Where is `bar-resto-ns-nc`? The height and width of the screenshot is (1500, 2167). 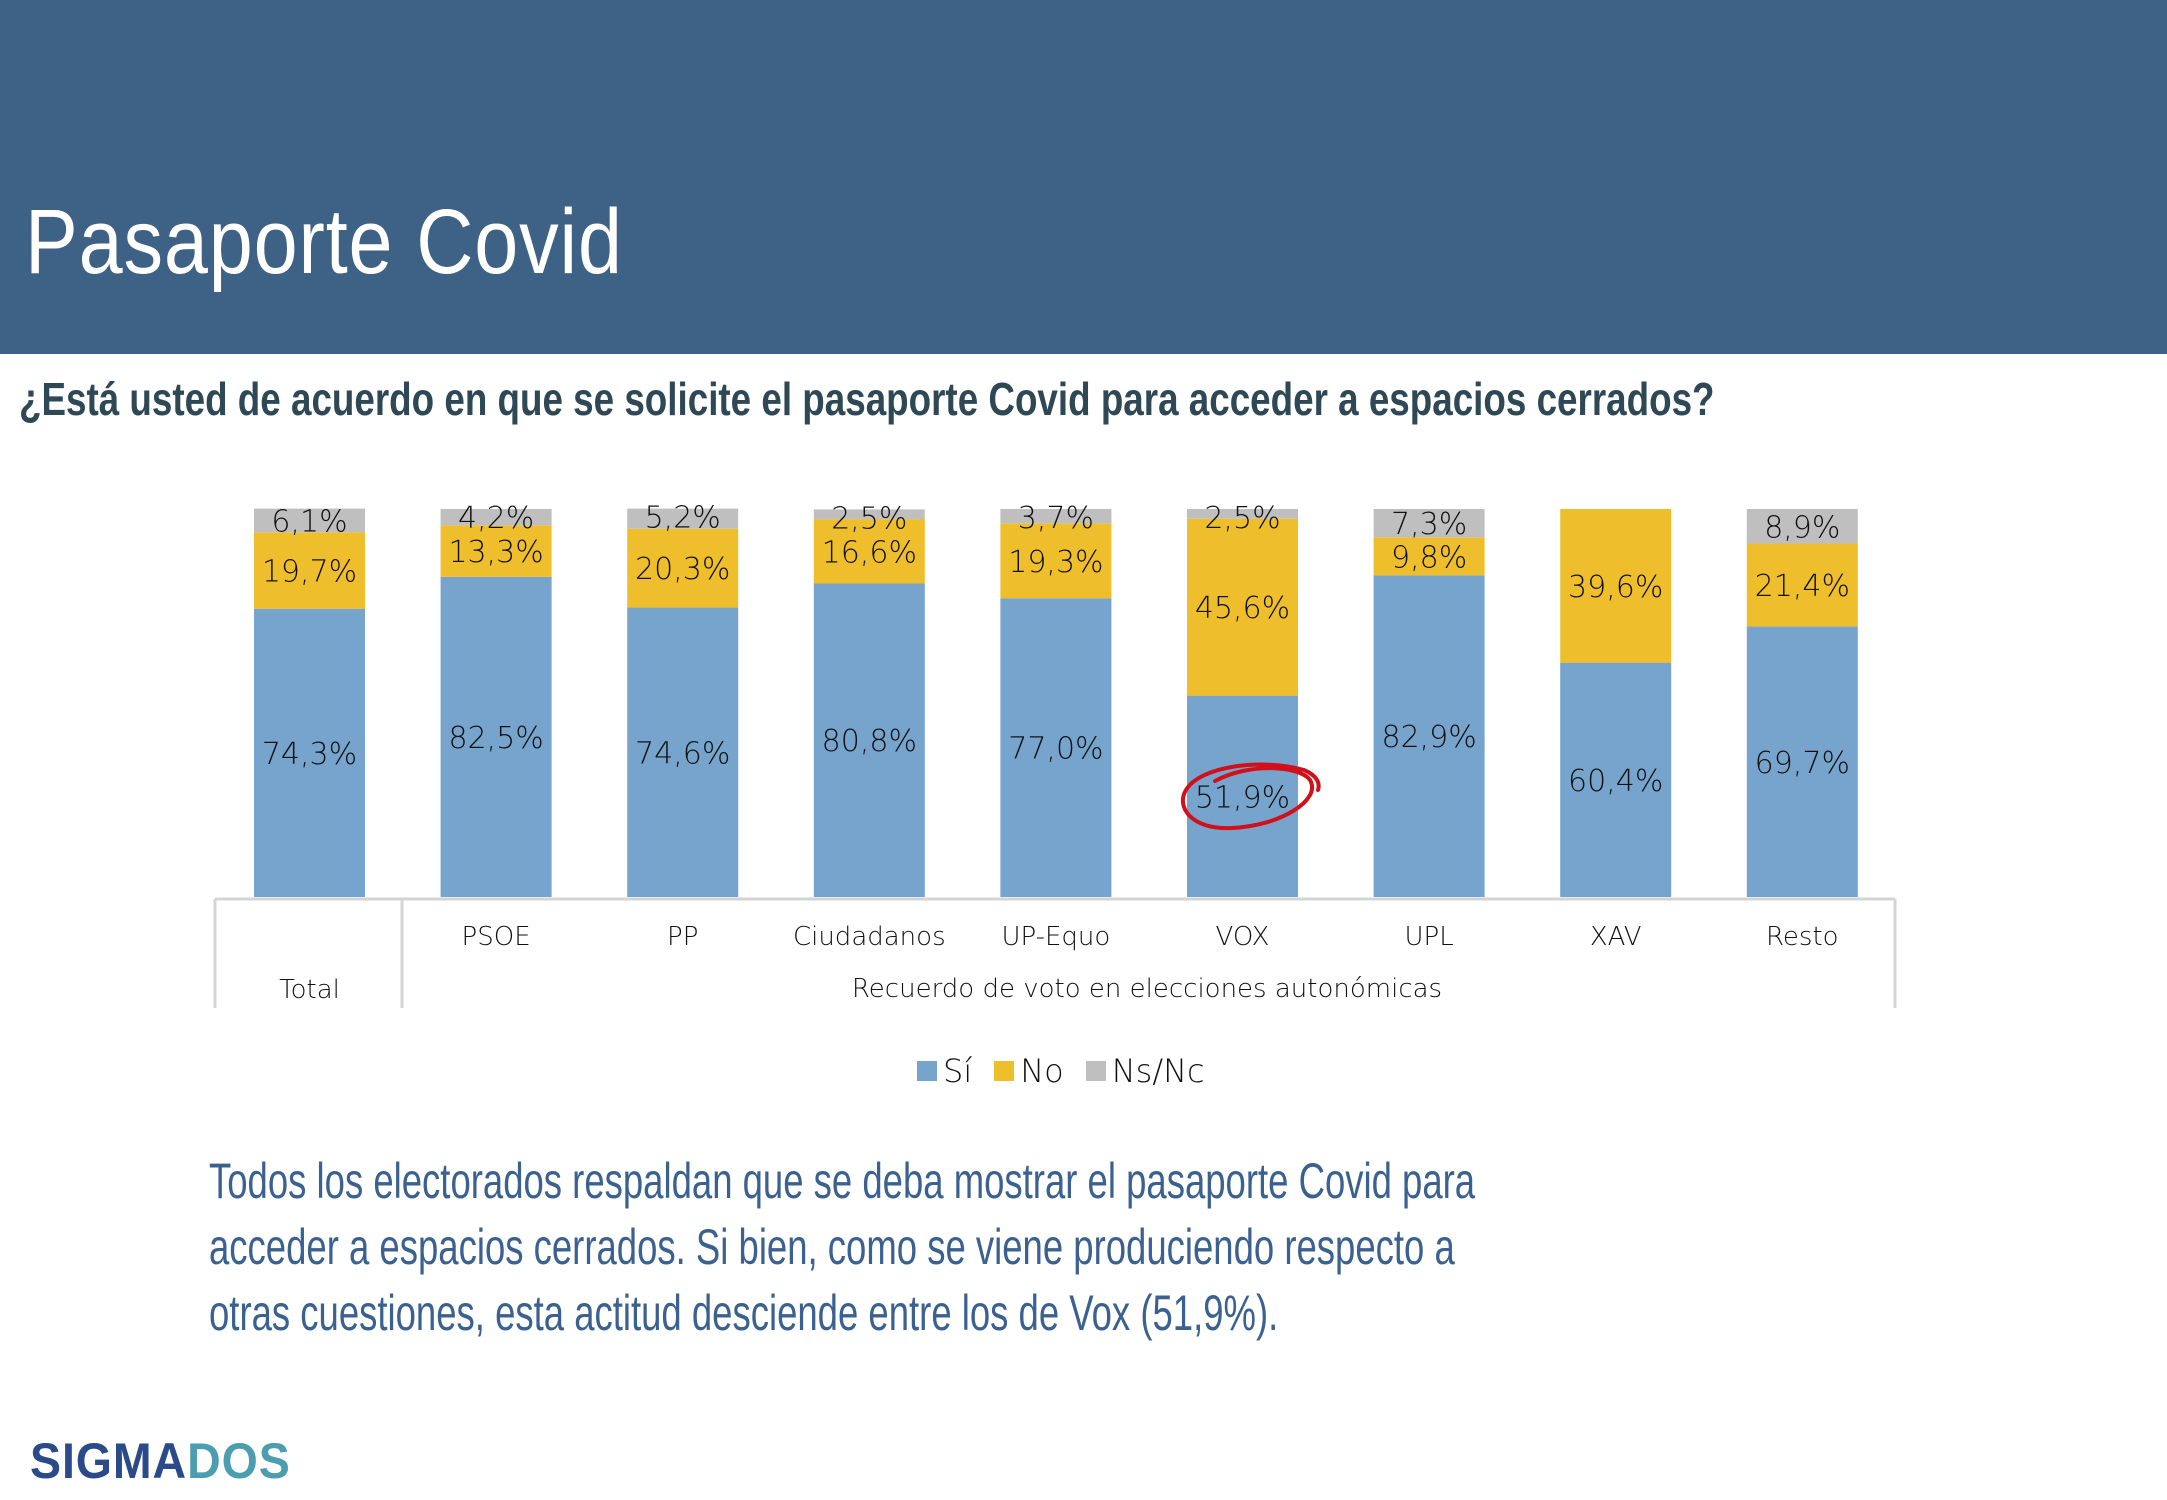
bar-resto-ns-nc is located at coordinates (1802, 526).